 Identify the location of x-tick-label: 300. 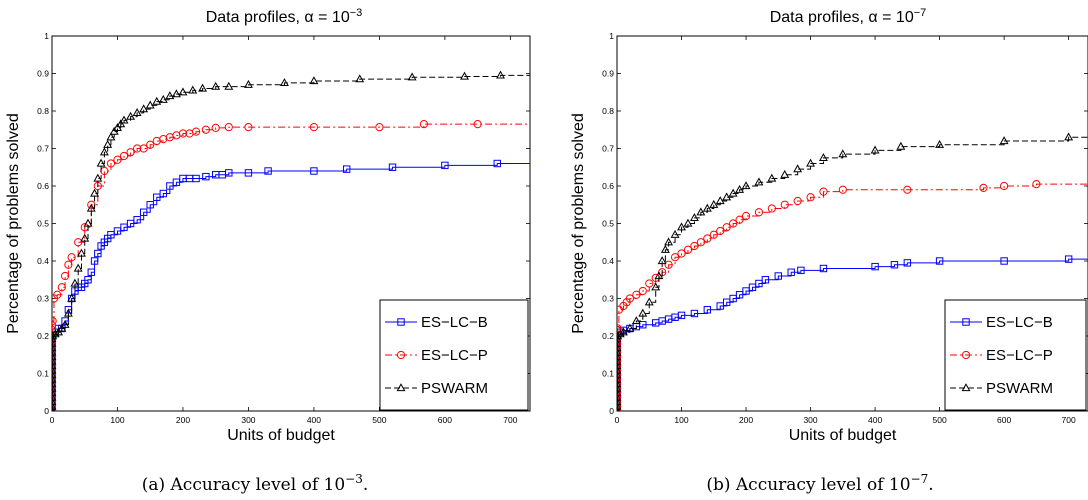
(248, 420).